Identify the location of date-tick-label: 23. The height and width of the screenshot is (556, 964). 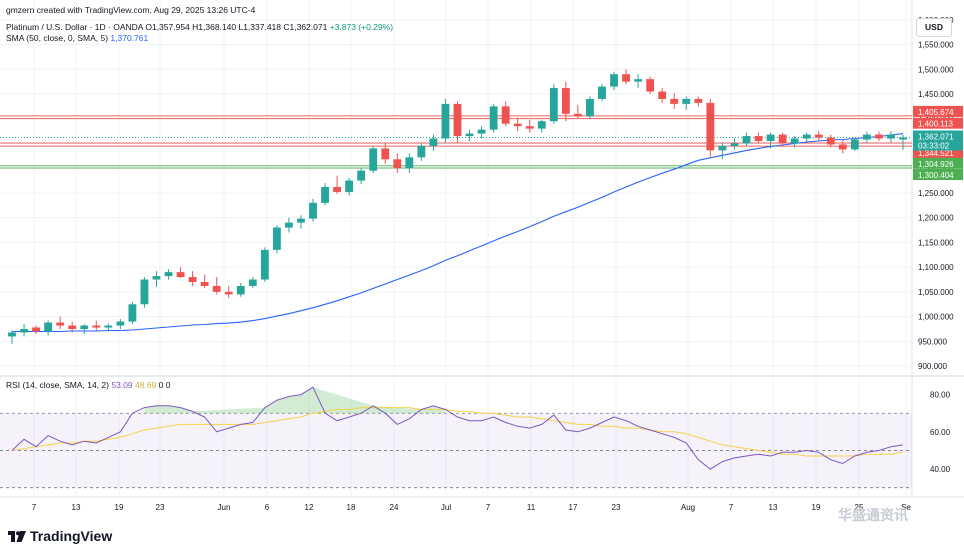
(160, 507).